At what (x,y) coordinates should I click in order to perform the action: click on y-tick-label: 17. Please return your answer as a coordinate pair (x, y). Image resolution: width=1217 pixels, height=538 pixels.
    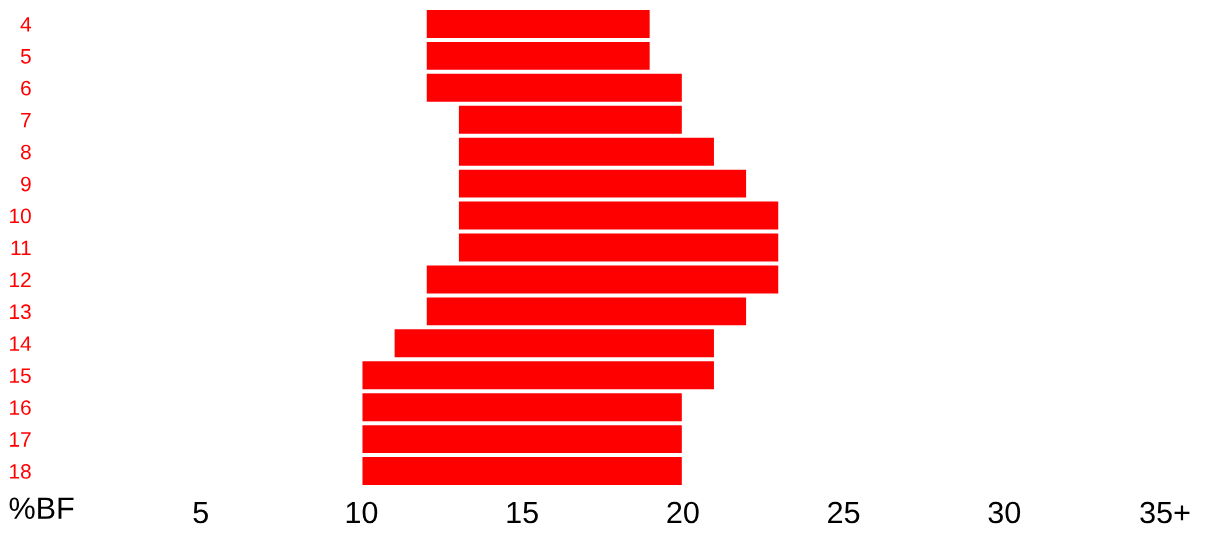
    Looking at the image, I should click on (20, 439).